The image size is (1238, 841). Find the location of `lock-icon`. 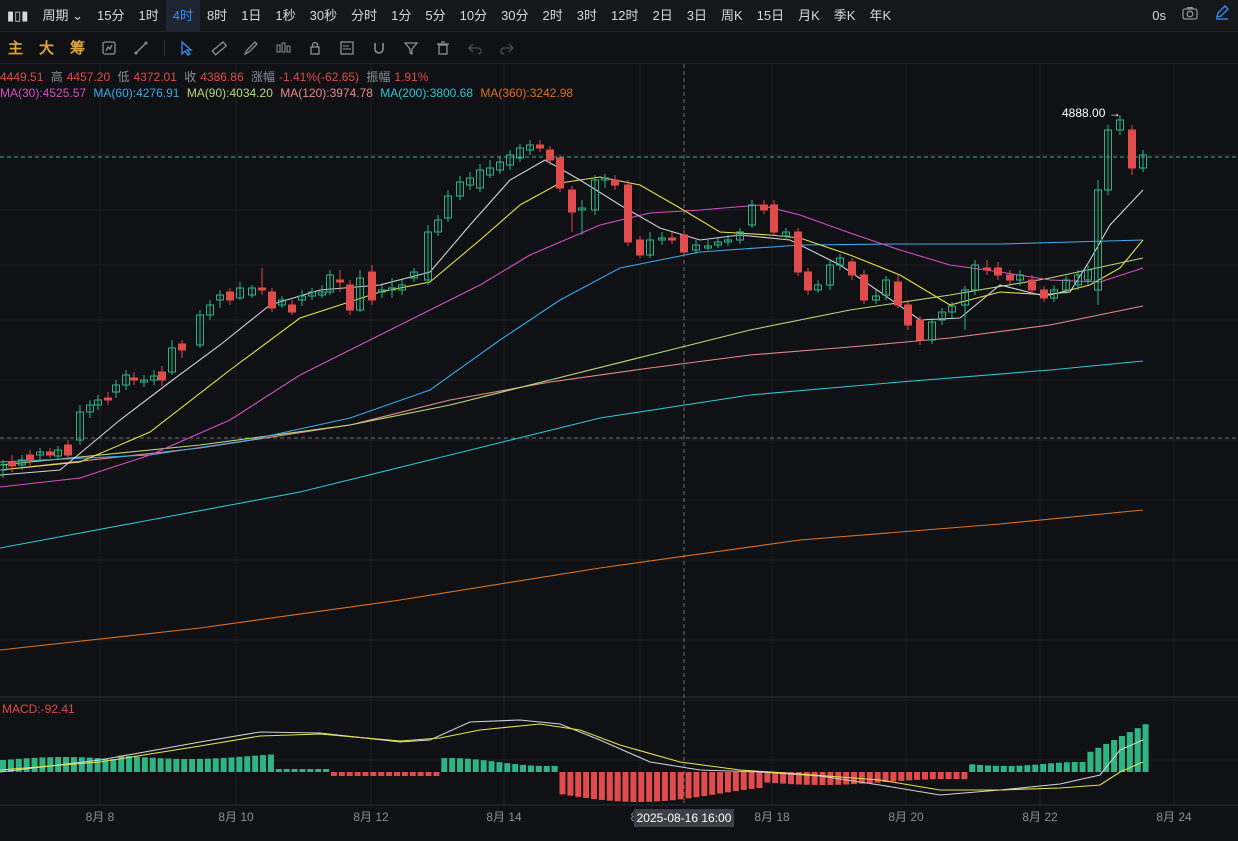

lock-icon is located at coordinates (315, 48).